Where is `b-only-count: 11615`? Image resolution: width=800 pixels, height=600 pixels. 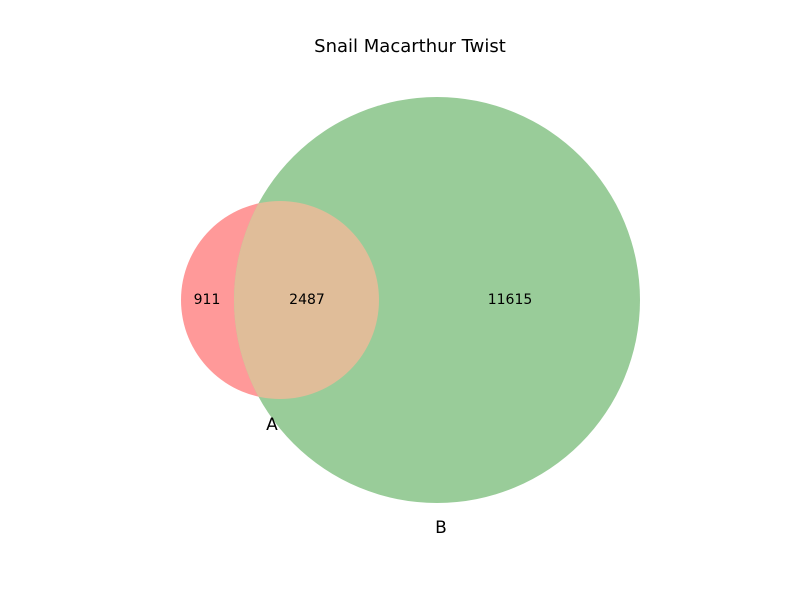 b-only-count: 11615 is located at coordinates (510, 300).